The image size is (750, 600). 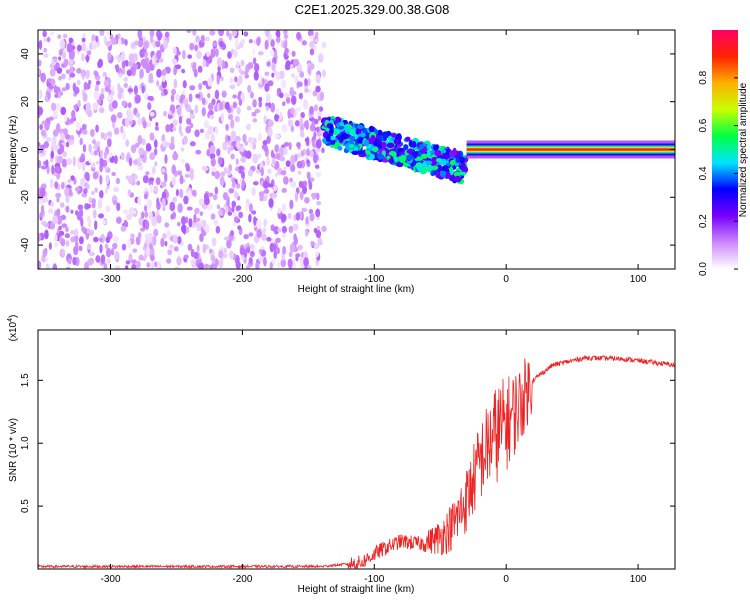 What do you see at coordinates (372, 9) in the screenshot?
I see `figure-title: C2E1.2025.329.00.38.G08` at bounding box center [372, 9].